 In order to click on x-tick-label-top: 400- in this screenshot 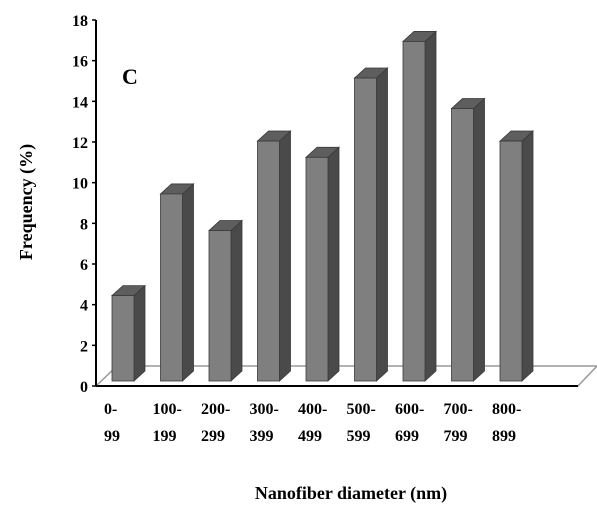, I will do `click(312, 409)`.